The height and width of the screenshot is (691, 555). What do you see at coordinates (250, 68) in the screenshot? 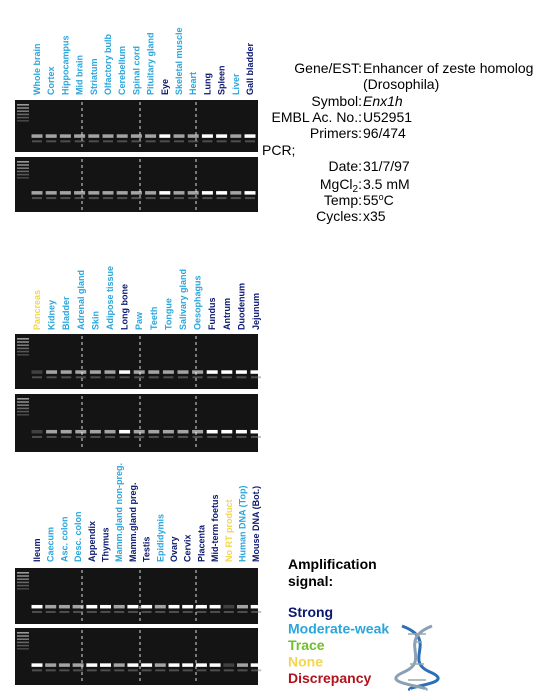
I see `lane-label: Gall bladder` at bounding box center [250, 68].